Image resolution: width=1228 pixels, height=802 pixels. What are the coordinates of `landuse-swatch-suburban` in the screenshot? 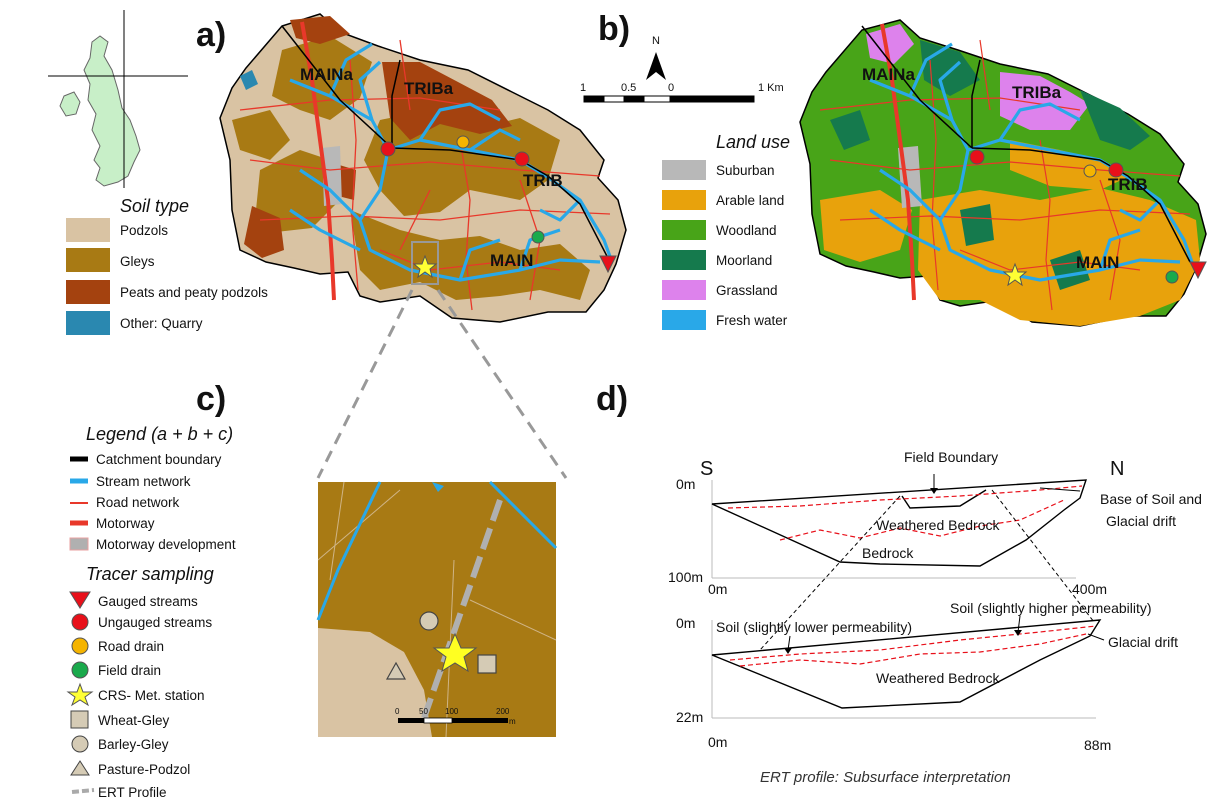 It's located at (684, 170).